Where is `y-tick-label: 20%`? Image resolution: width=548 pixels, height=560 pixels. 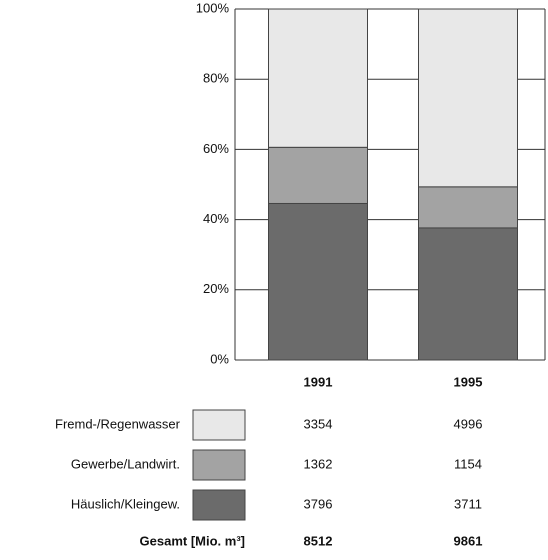
y-tick-label: 20% is located at coordinates (216, 288).